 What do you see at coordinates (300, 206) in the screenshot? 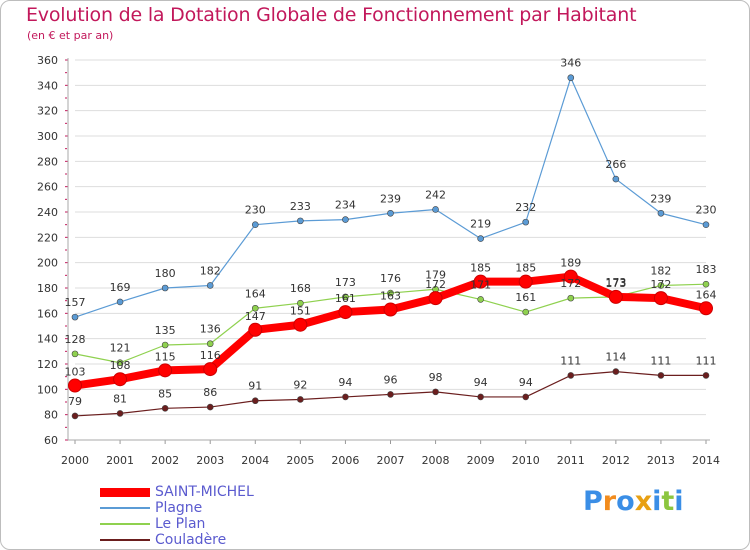
I see `data-label: 233` at bounding box center [300, 206].